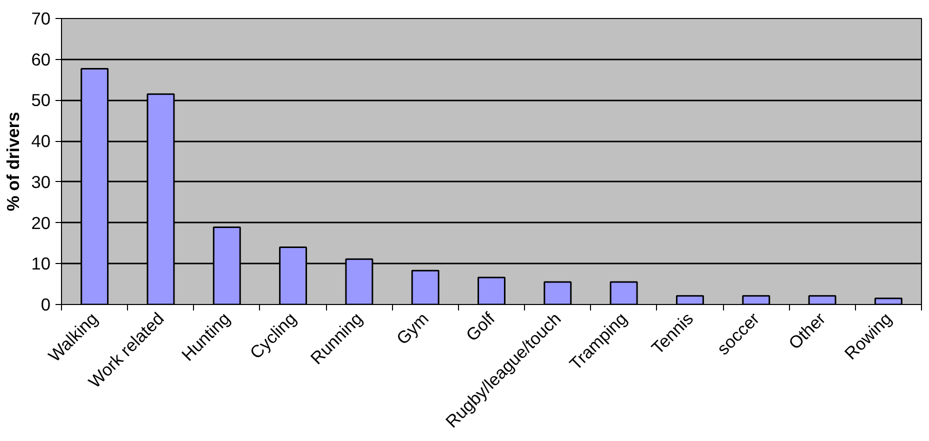 This screenshot has width=929, height=441. What do you see at coordinates (13, 162) in the screenshot?
I see `y-axis-title: % of drivers` at bounding box center [13, 162].